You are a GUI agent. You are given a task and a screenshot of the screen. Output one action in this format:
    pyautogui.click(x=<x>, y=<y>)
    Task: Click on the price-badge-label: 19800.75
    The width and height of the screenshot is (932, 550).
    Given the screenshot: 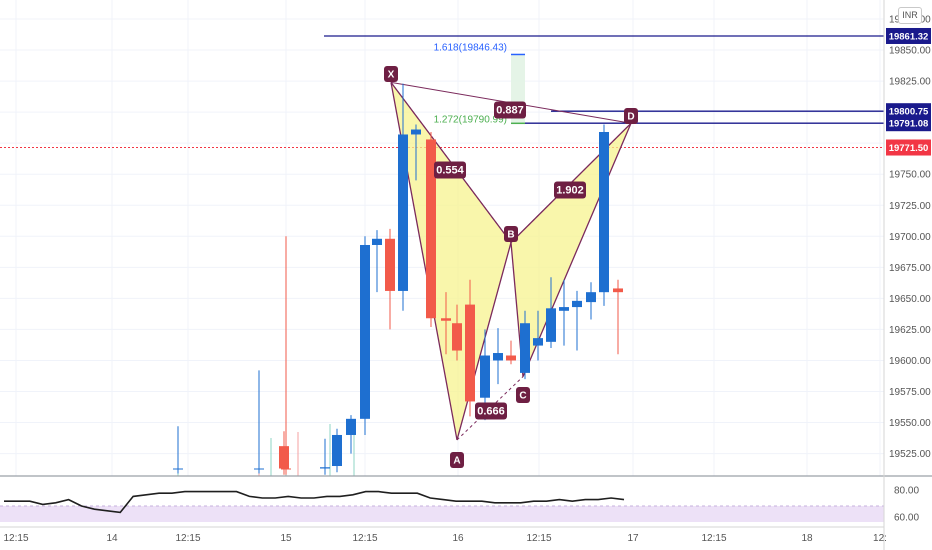 What is the action you would take?
    pyautogui.click(x=909, y=112)
    